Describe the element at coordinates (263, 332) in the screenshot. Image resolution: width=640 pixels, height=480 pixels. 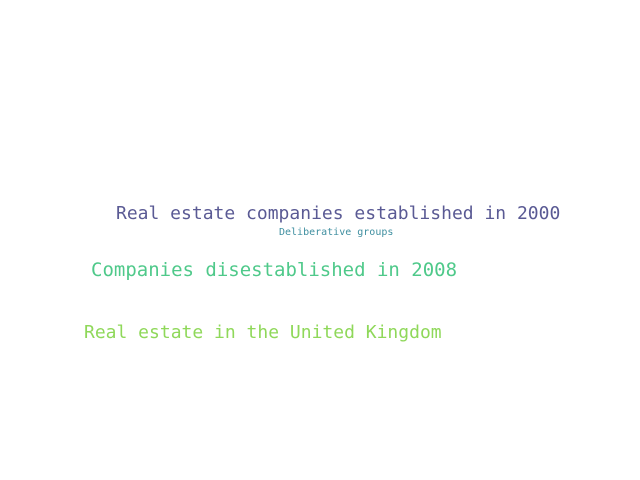
I see `word-real-estate-uk: Real estate in the United Kingdom` at that location.